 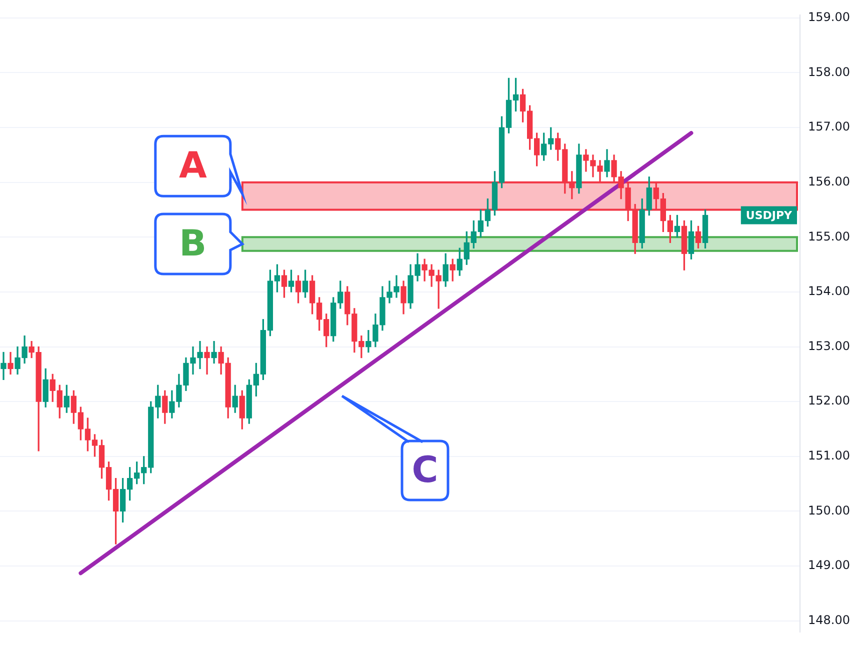 I want to click on y-tick-label: 148.00, so click(x=829, y=619).